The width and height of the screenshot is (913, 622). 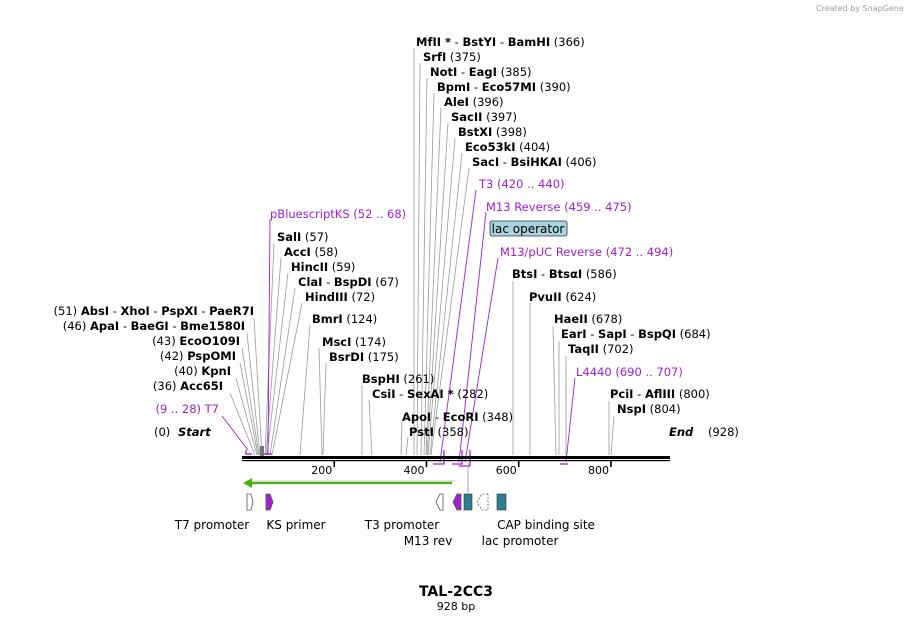 What do you see at coordinates (413, 470) in the screenshot?
I see `ruler-tick-label: 400` at bounding box center [413, 470].